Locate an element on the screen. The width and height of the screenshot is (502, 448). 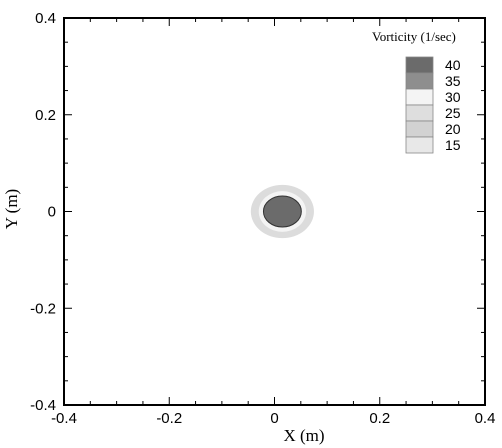
x-tick-label: 0 is located at coordinates (274, 418).